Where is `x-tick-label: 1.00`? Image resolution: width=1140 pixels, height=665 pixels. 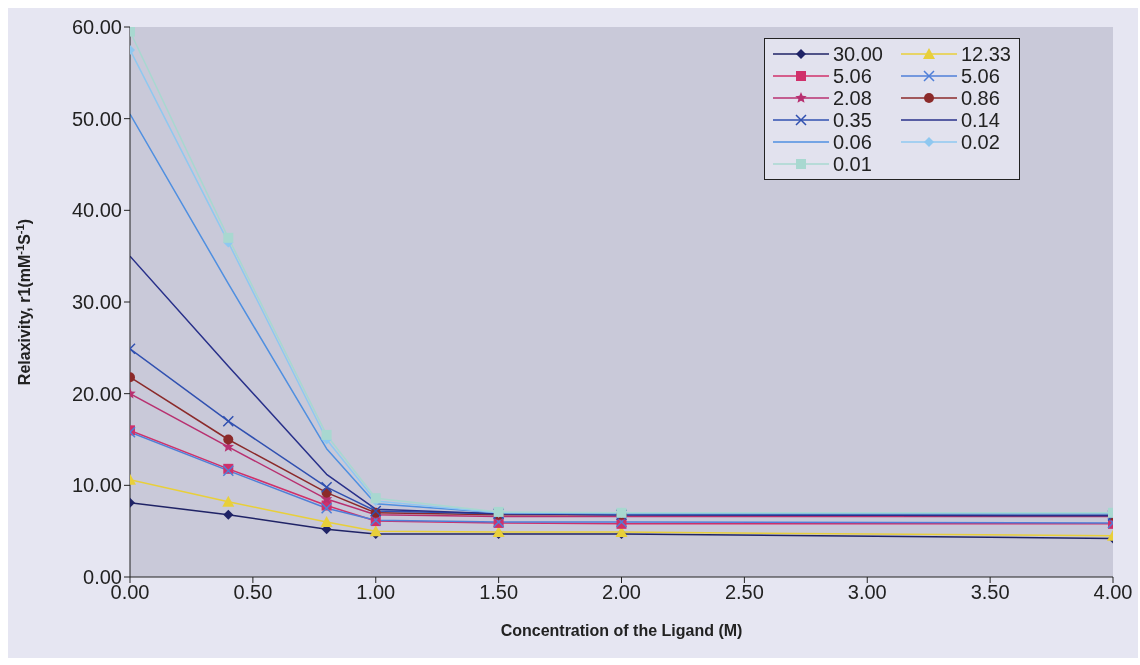 x-tick-label: 1.00 is located at coordinates (376, 592).